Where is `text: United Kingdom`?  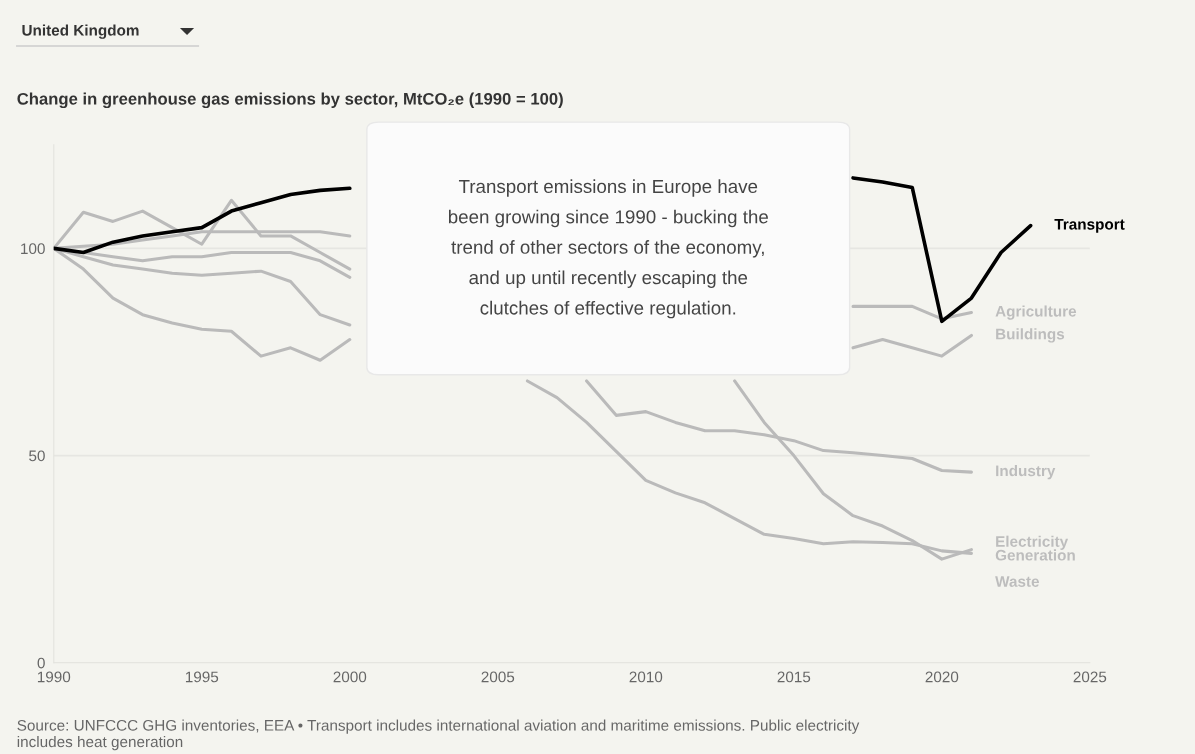
text: United Kingdom is located at coordinates (80, 31).